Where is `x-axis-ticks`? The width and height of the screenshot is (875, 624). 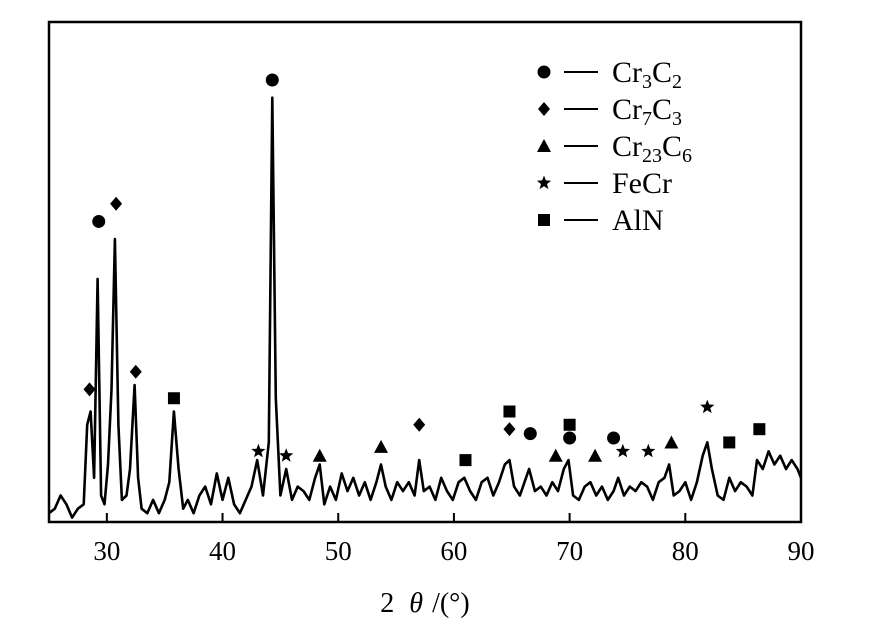
x-axis-ticks is located at coordinates (453, 517).